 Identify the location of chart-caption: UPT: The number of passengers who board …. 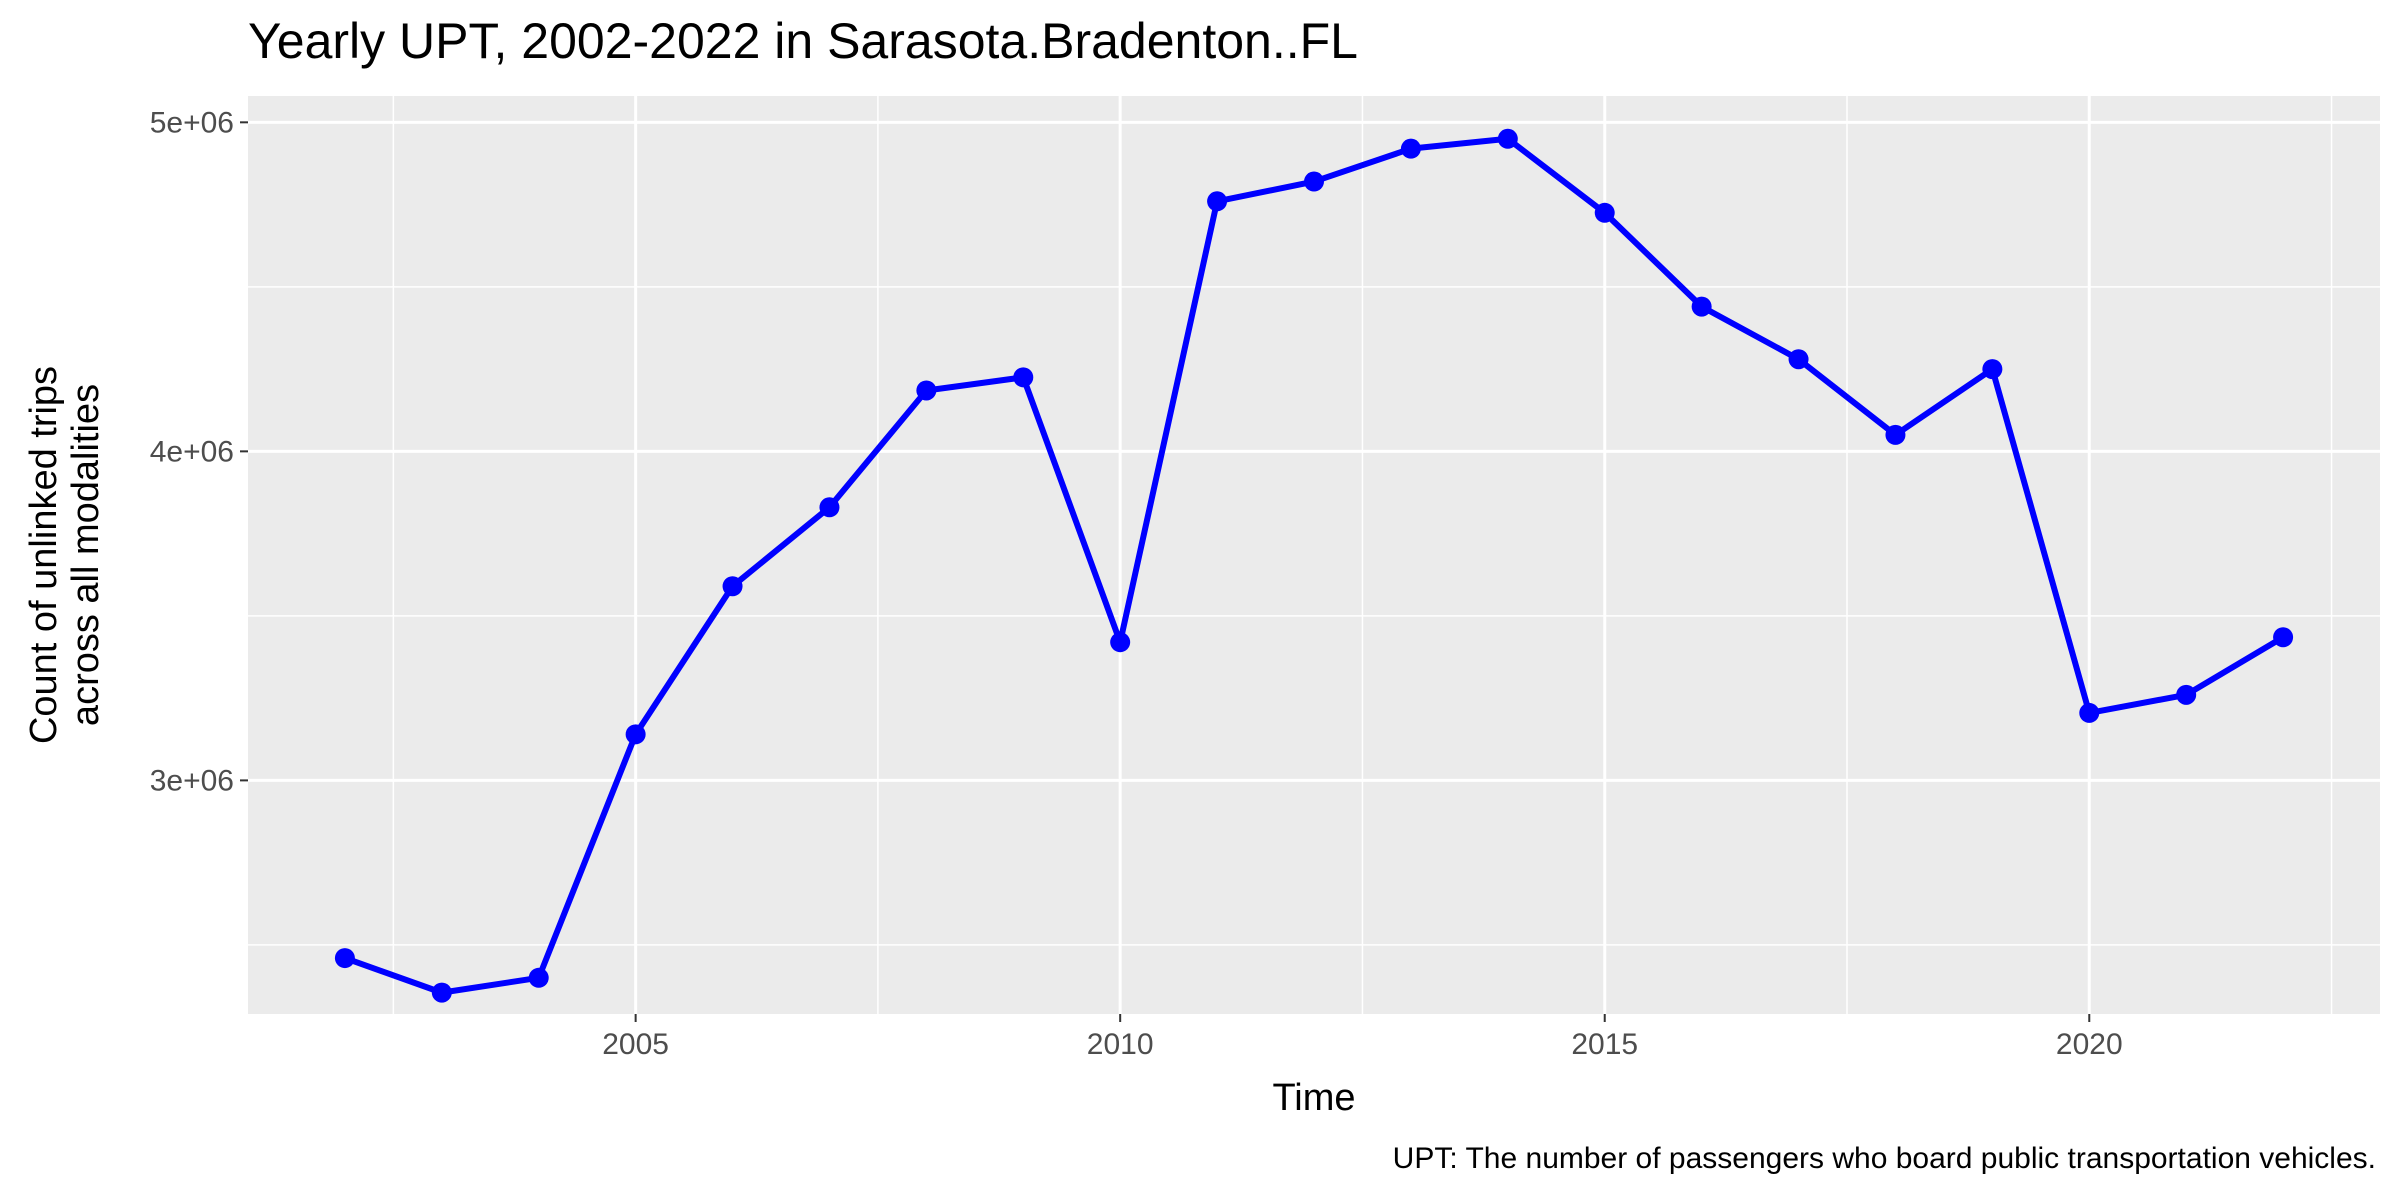
(1884, 1158).